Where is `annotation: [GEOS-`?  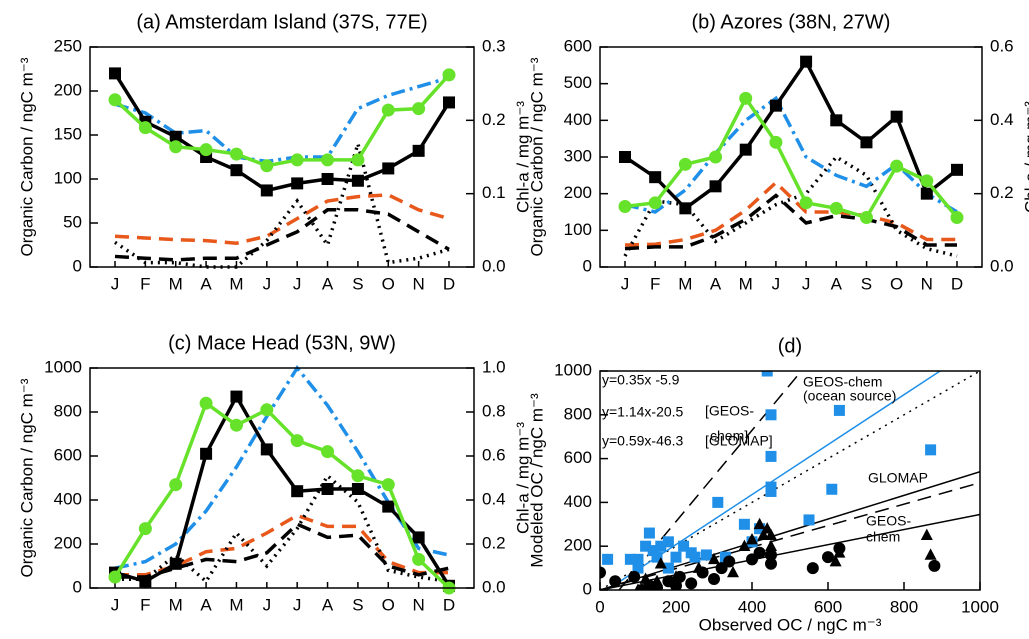
annotation: [GEOS- is located at coordinates (729, 411).